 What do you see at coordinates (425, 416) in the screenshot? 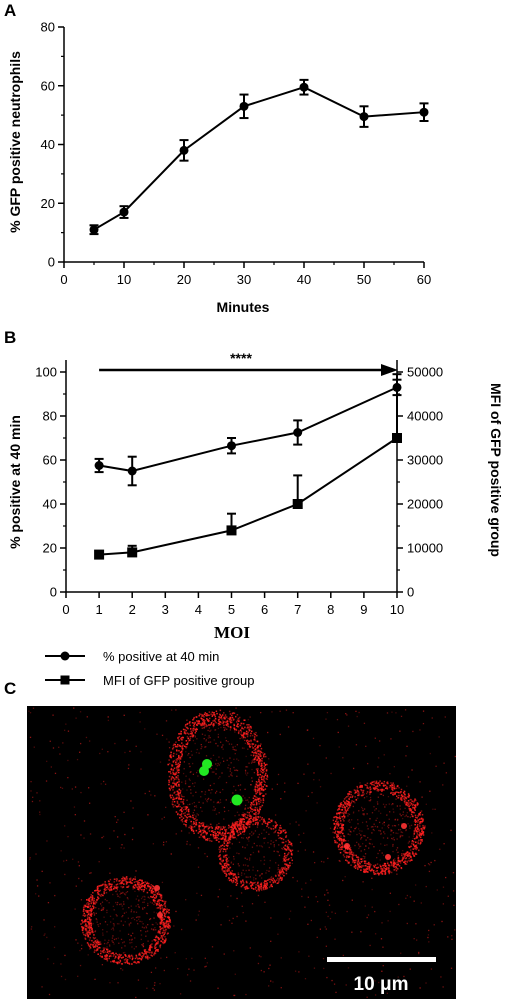
I see `y2-tick-label: 40000` at bounding box center [425, 416].